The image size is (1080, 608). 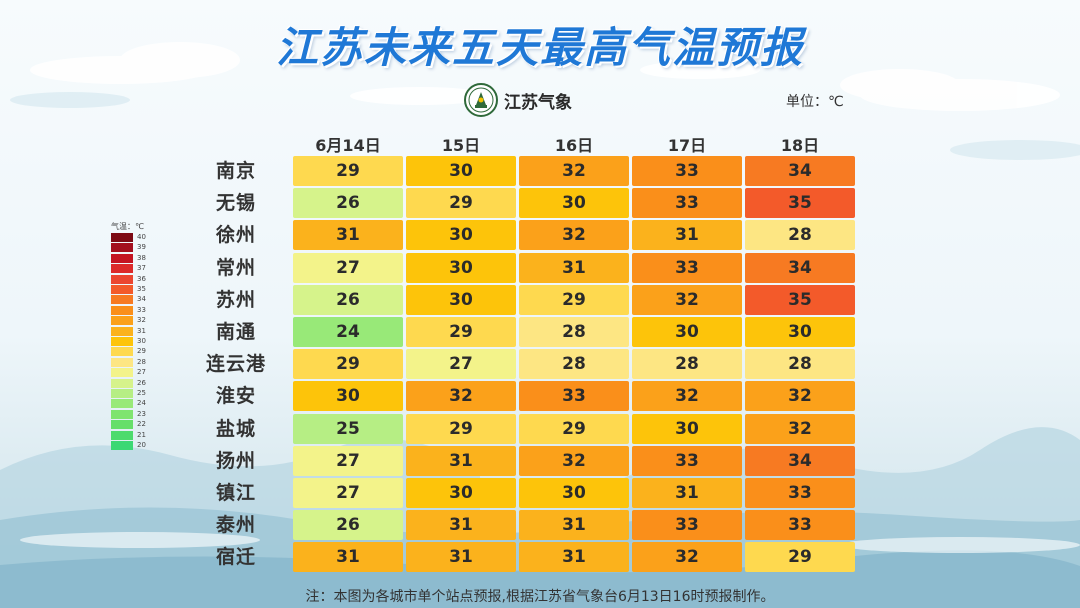 I want to click on legend-label: 34, so click(x=141, y=299).